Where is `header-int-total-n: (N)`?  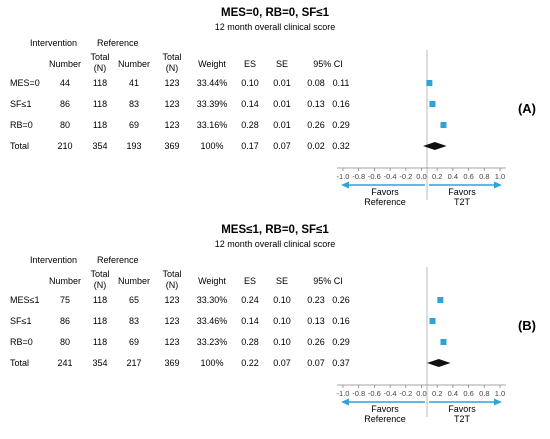 header-int-total-n: (N) is located at coordinates (100, 68).